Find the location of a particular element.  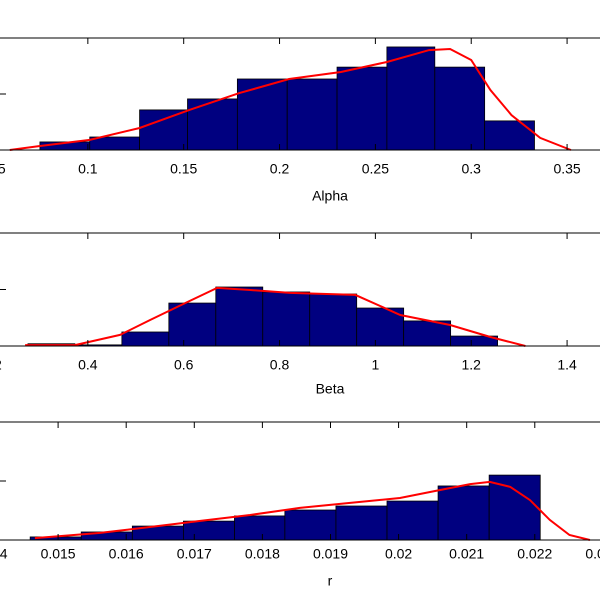

x-tick-label: 0.8 is located at coordinates (280, 365).